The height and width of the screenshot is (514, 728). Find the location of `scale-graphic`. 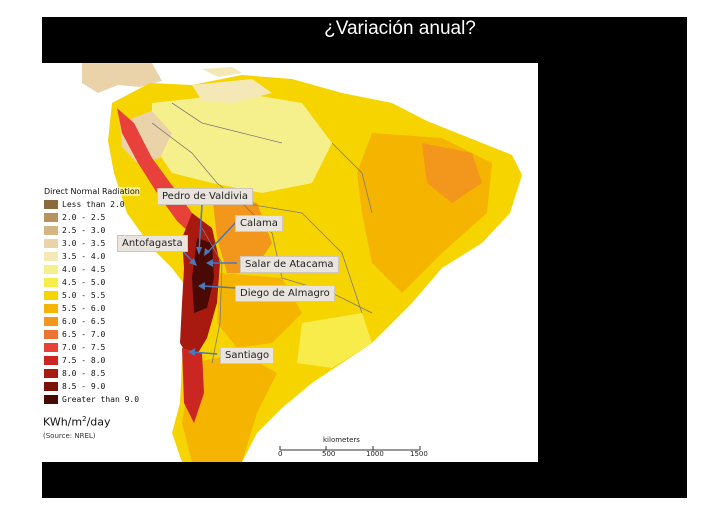

scale-graphic is located at coordinates (350, 448).